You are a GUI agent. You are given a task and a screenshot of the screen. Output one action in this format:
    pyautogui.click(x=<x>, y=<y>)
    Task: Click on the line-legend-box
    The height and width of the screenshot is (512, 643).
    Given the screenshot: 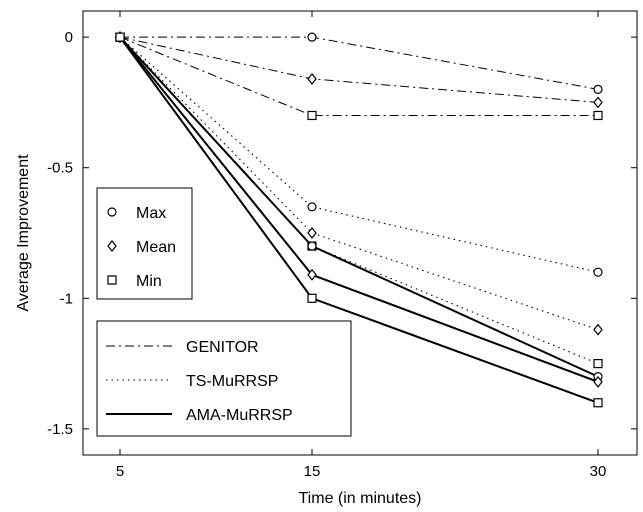 What is the action you would take?
    pyautogui.click(x=224, y=378)
    